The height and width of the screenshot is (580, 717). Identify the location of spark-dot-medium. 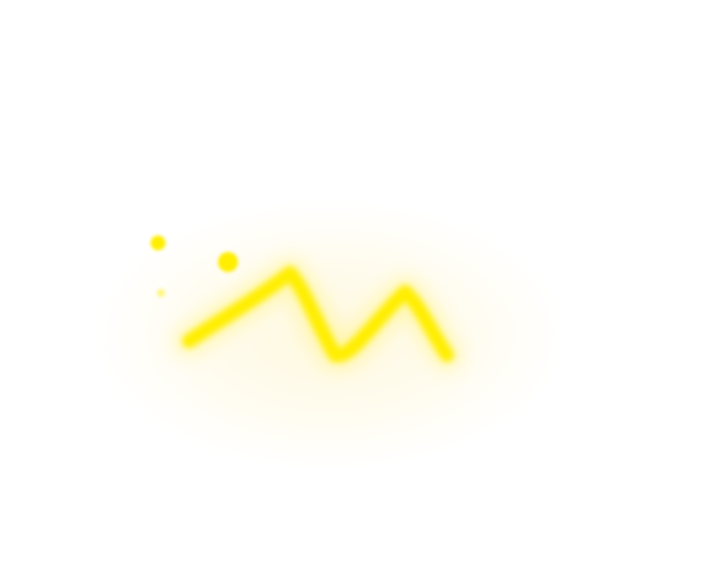
(158, 243).